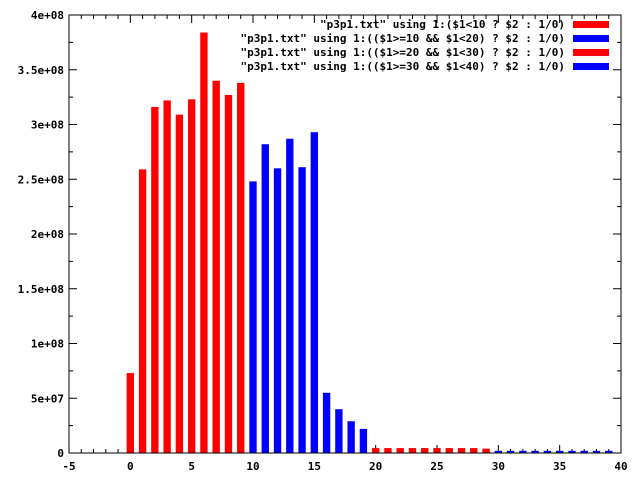 Image resolution: width=640 pixels, height=480 pixels. I want to click on y-tick-label: 2.5e+08, so click(41, 179).